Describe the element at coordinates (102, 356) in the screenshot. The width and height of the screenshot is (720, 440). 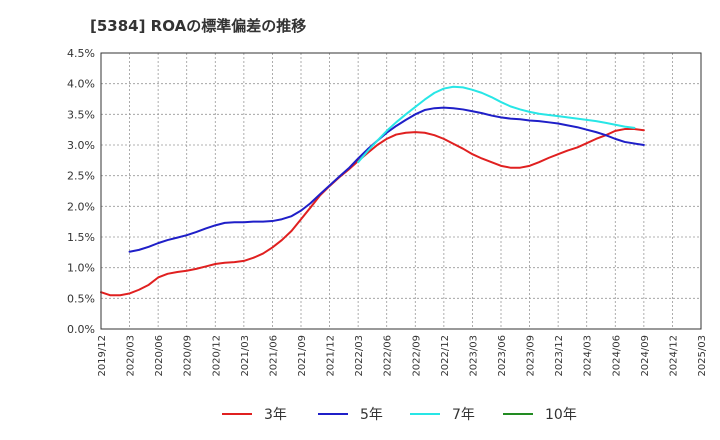
I see `x-tick-label: 2019/12` at that location.